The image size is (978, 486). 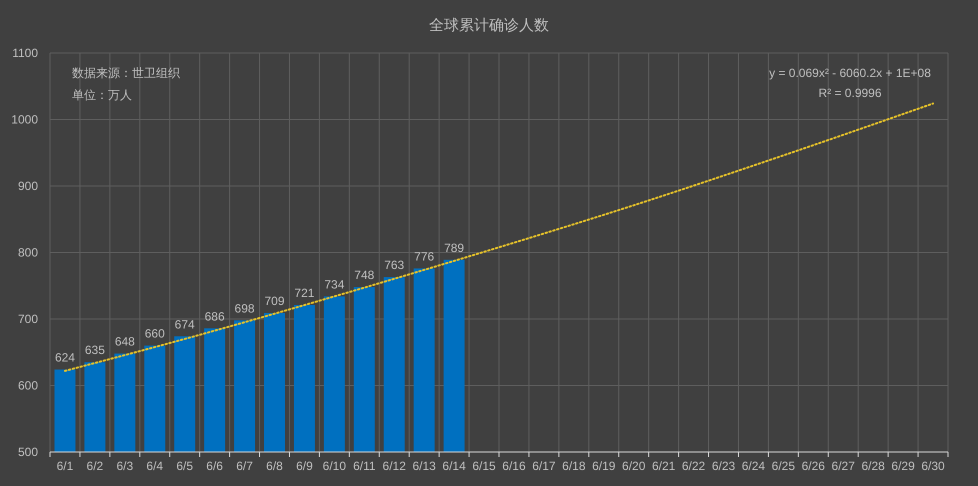 What do you see at coordinates (844, 466) in the screenshot?
I see `x-tick-label: 6/27` at bounding box center [844, 466].